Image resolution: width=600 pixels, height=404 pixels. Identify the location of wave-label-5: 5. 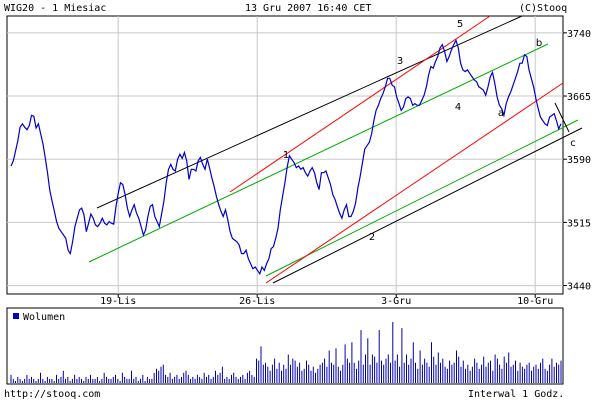
(460, 24).